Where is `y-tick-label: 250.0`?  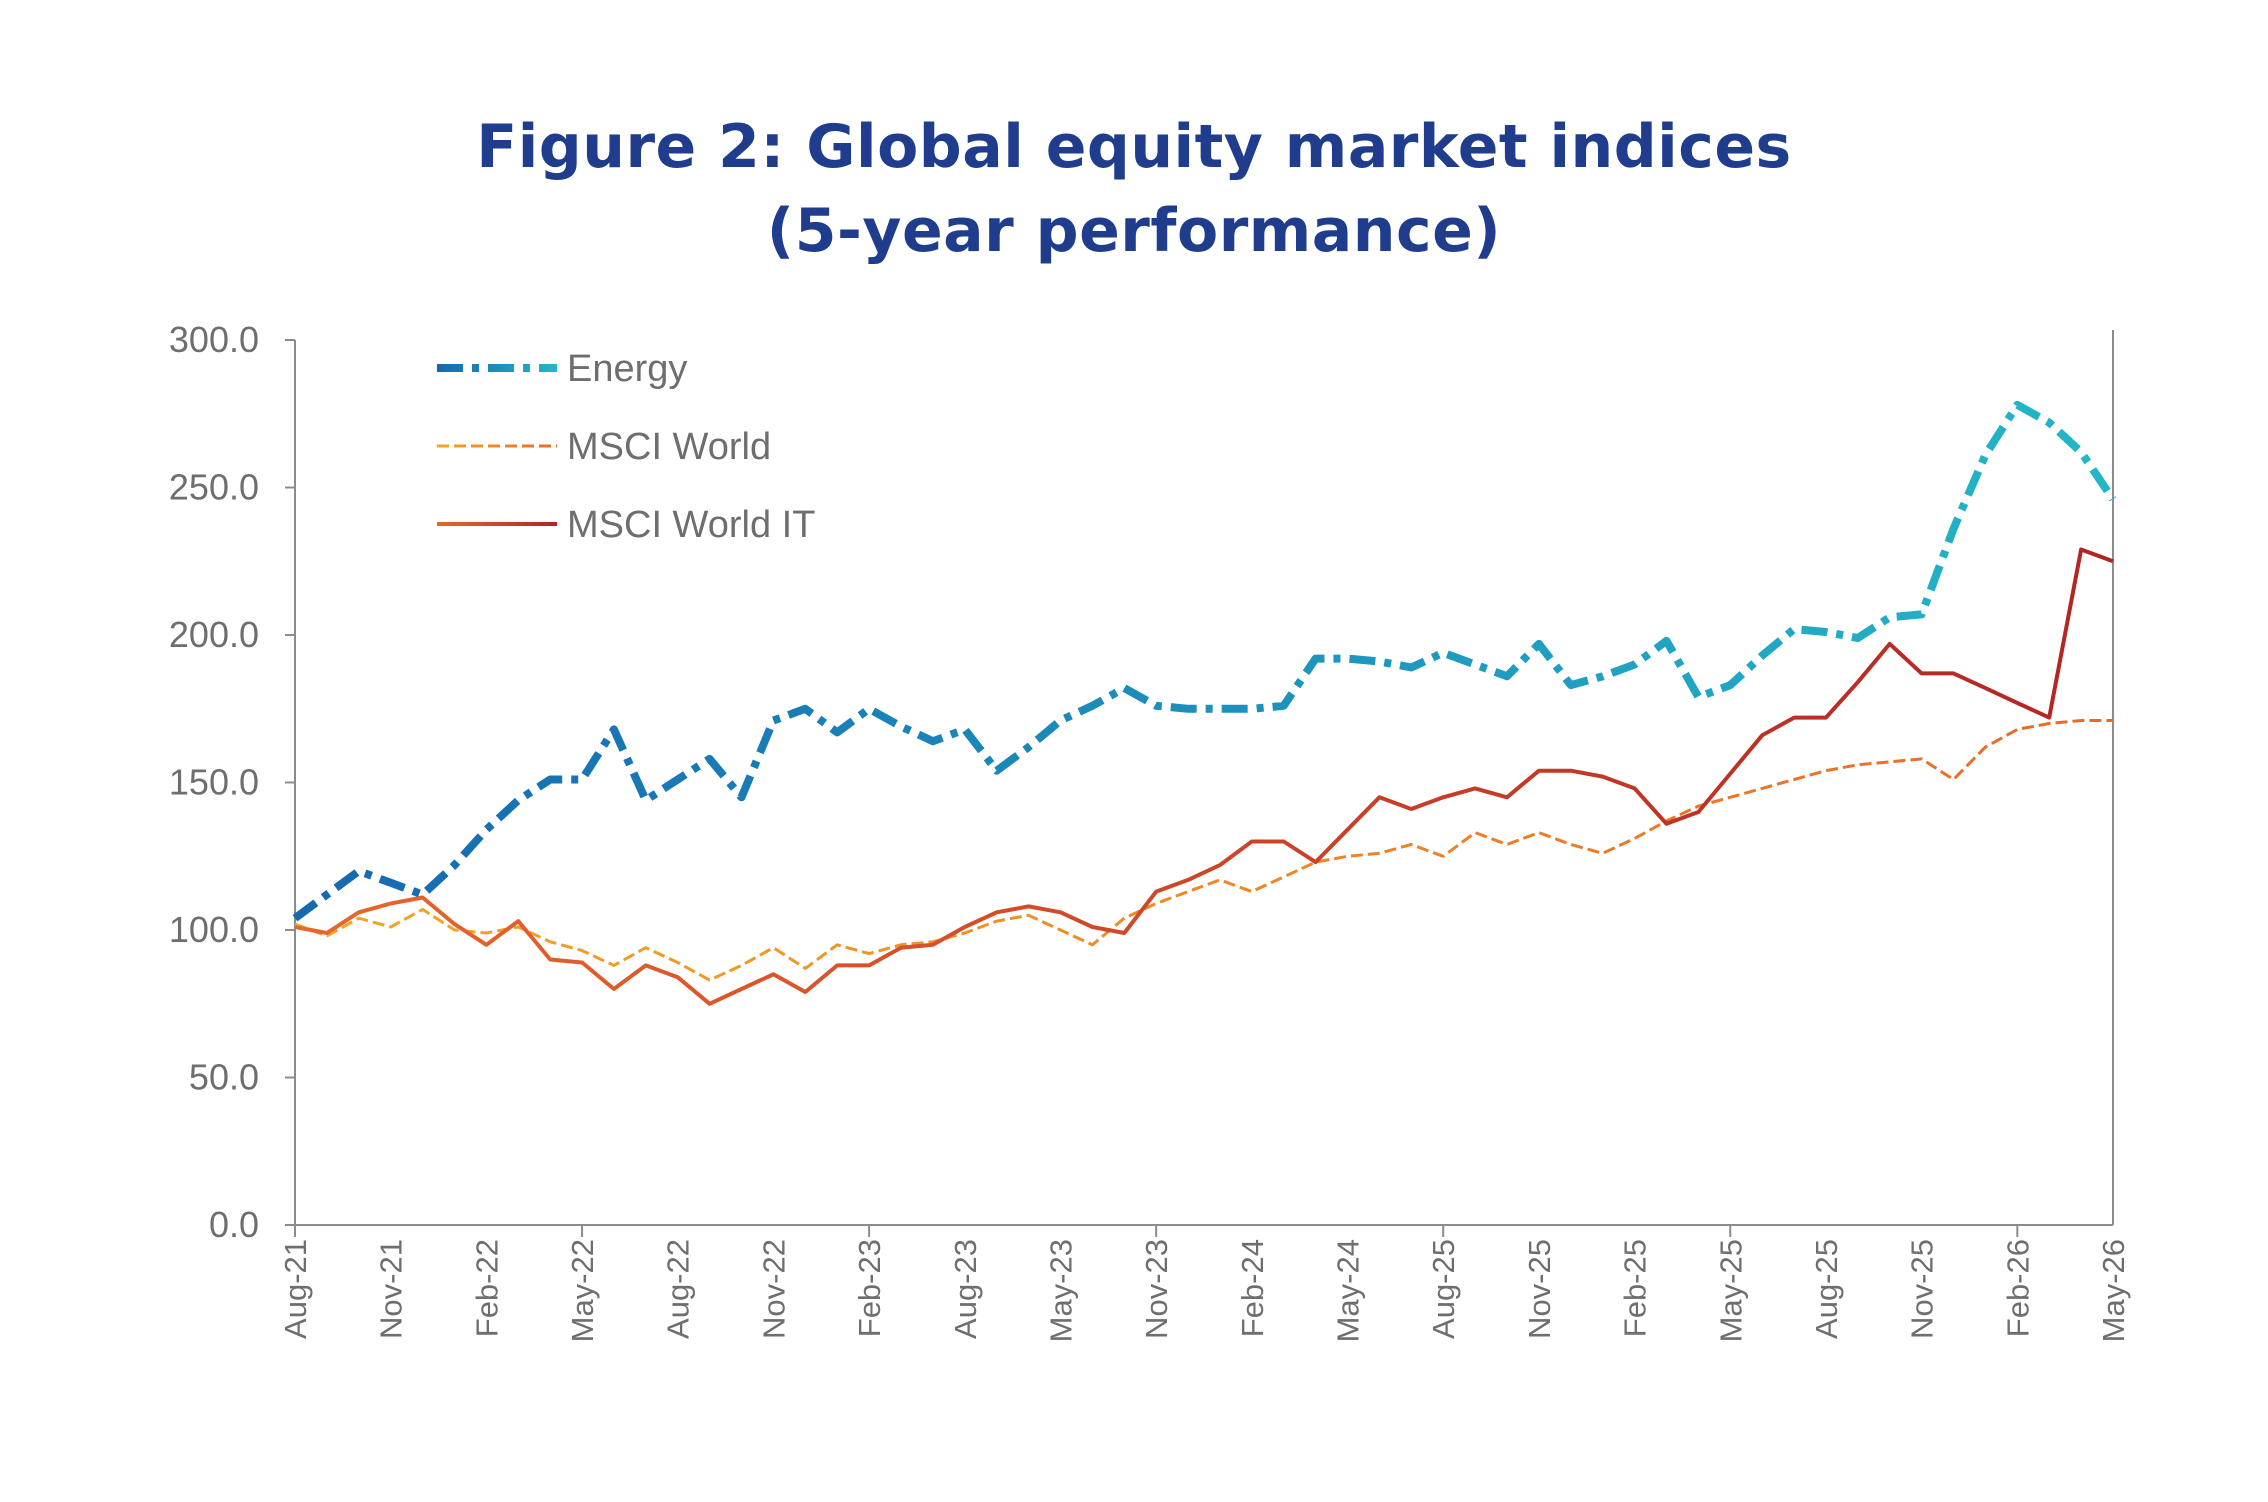 y-tick-label: 250.0 is located at coordinates (214, 487).